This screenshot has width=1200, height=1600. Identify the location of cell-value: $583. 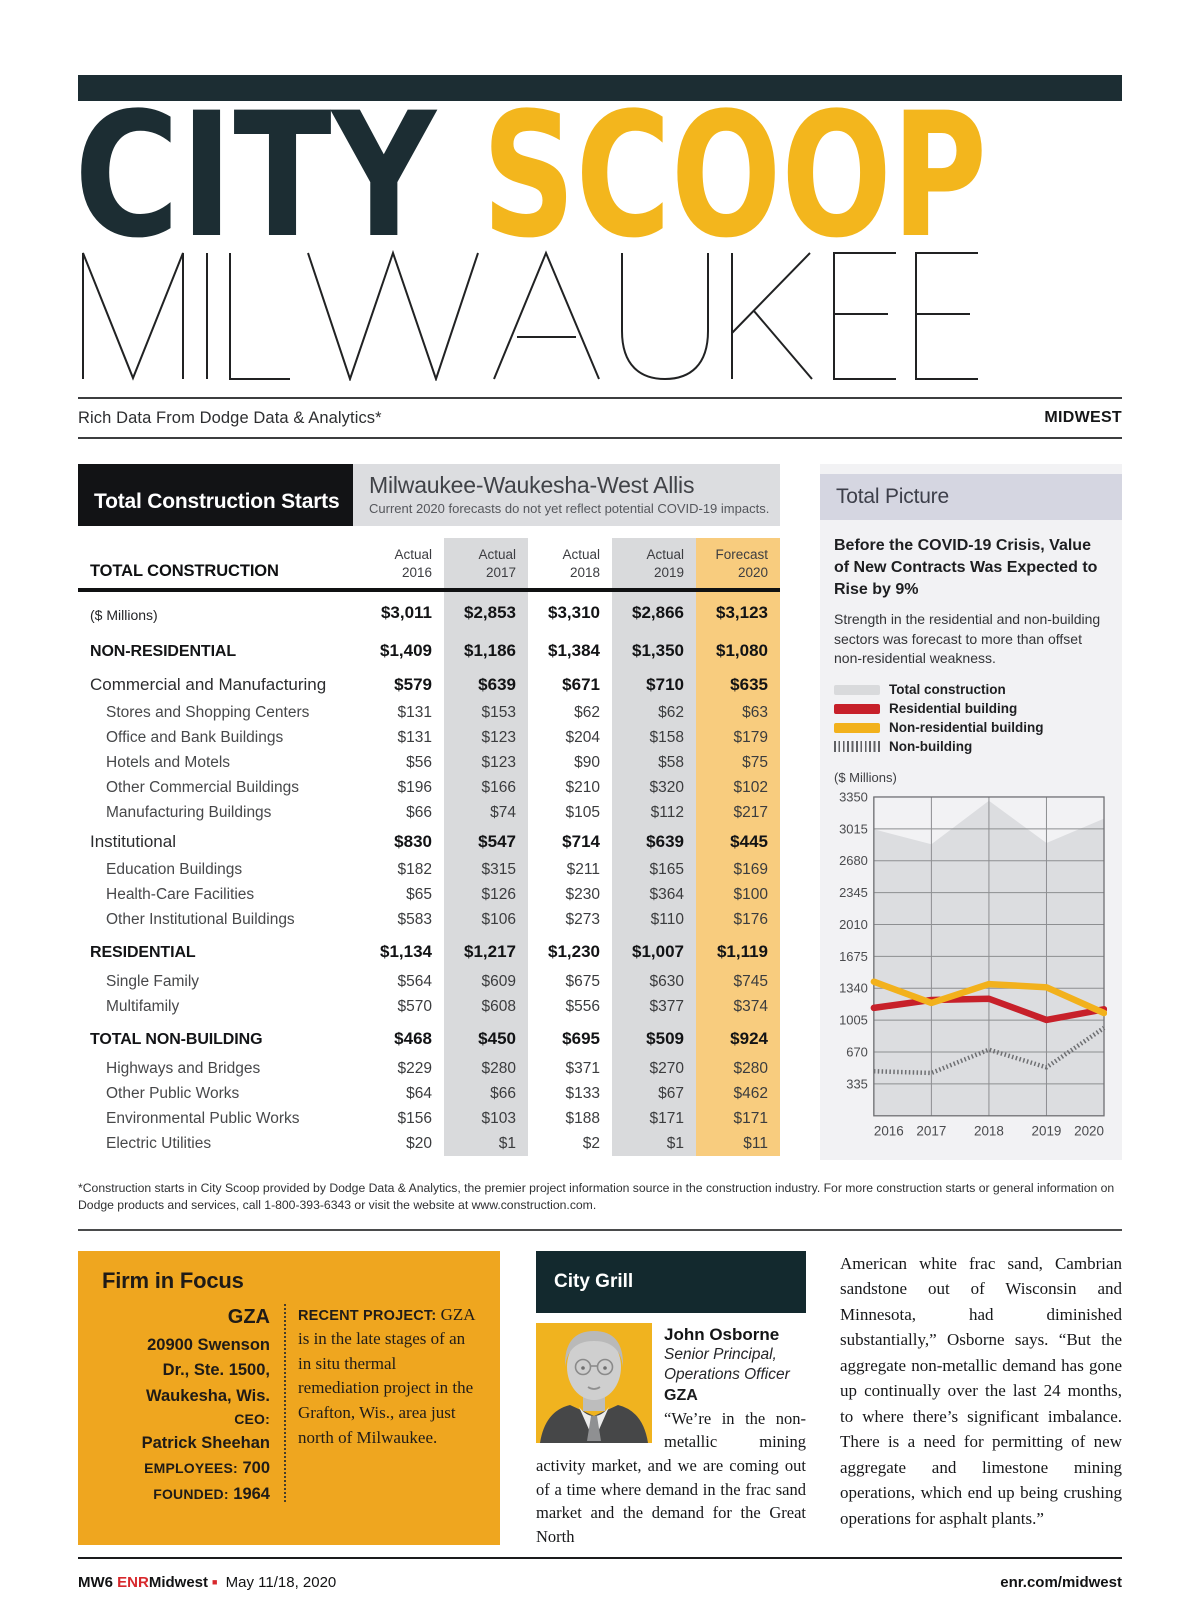
(414, 919).